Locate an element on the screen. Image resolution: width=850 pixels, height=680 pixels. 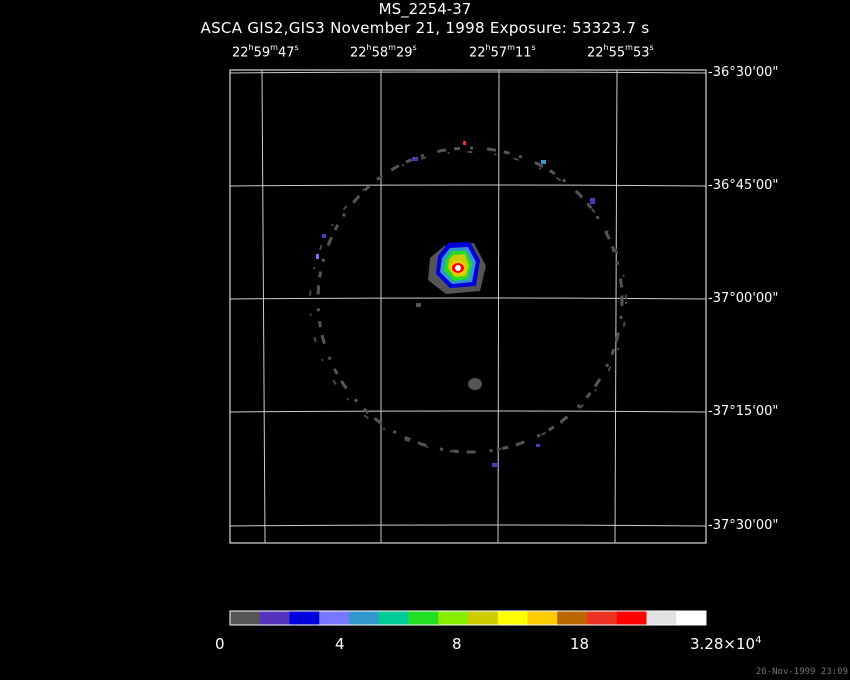
colorbar is located at coordinates (468, 618).